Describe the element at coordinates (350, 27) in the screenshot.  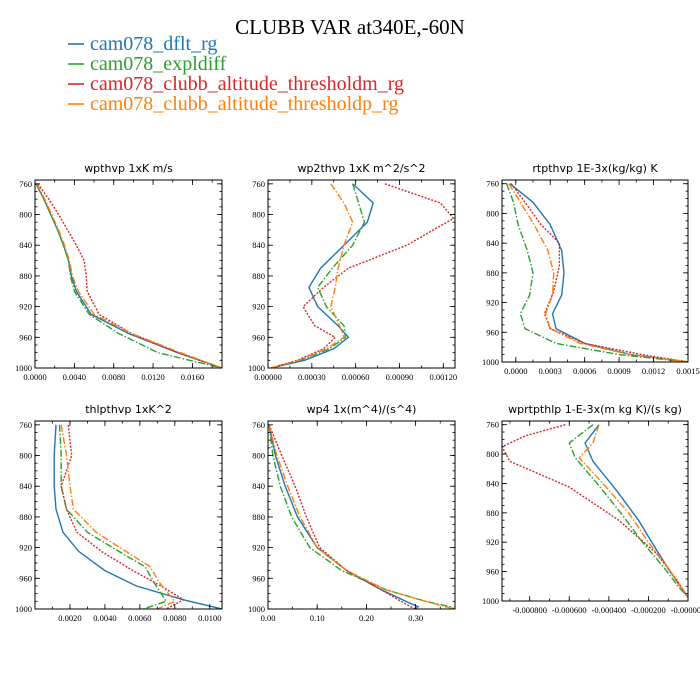
I see `figure-title: CLUBB VAR at340E,-60N` at that location.